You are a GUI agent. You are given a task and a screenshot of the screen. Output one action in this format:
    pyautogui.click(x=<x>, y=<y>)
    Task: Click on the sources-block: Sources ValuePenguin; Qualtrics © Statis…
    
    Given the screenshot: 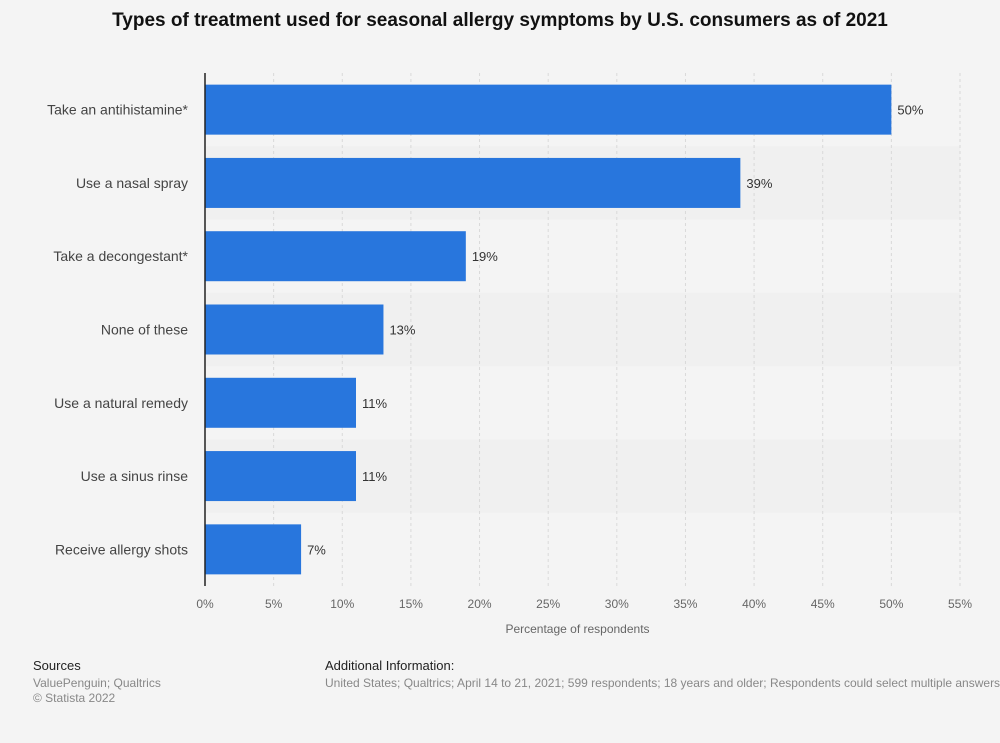 What is the action you would take?
    pyautogui.click(x=97, y=682)
    